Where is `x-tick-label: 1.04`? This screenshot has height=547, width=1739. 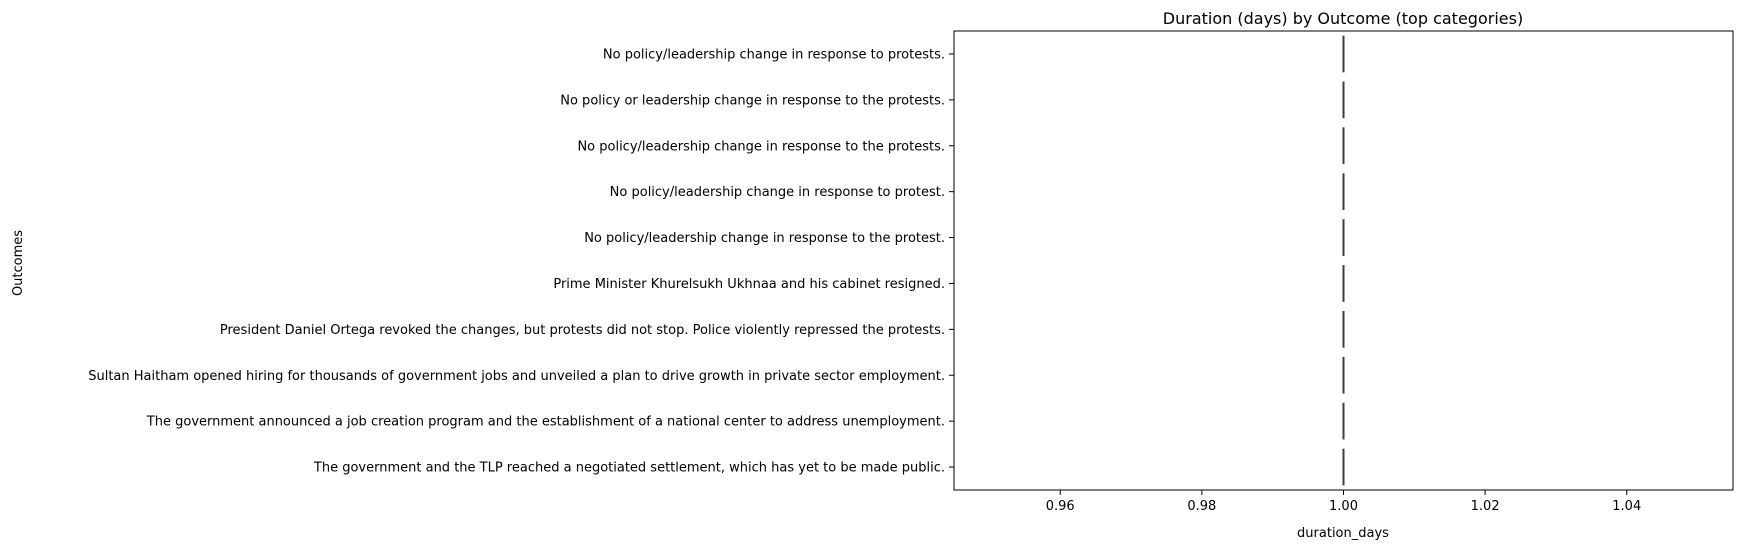
x-tick-label: 1.04 is located at coordinates (1626, 506).